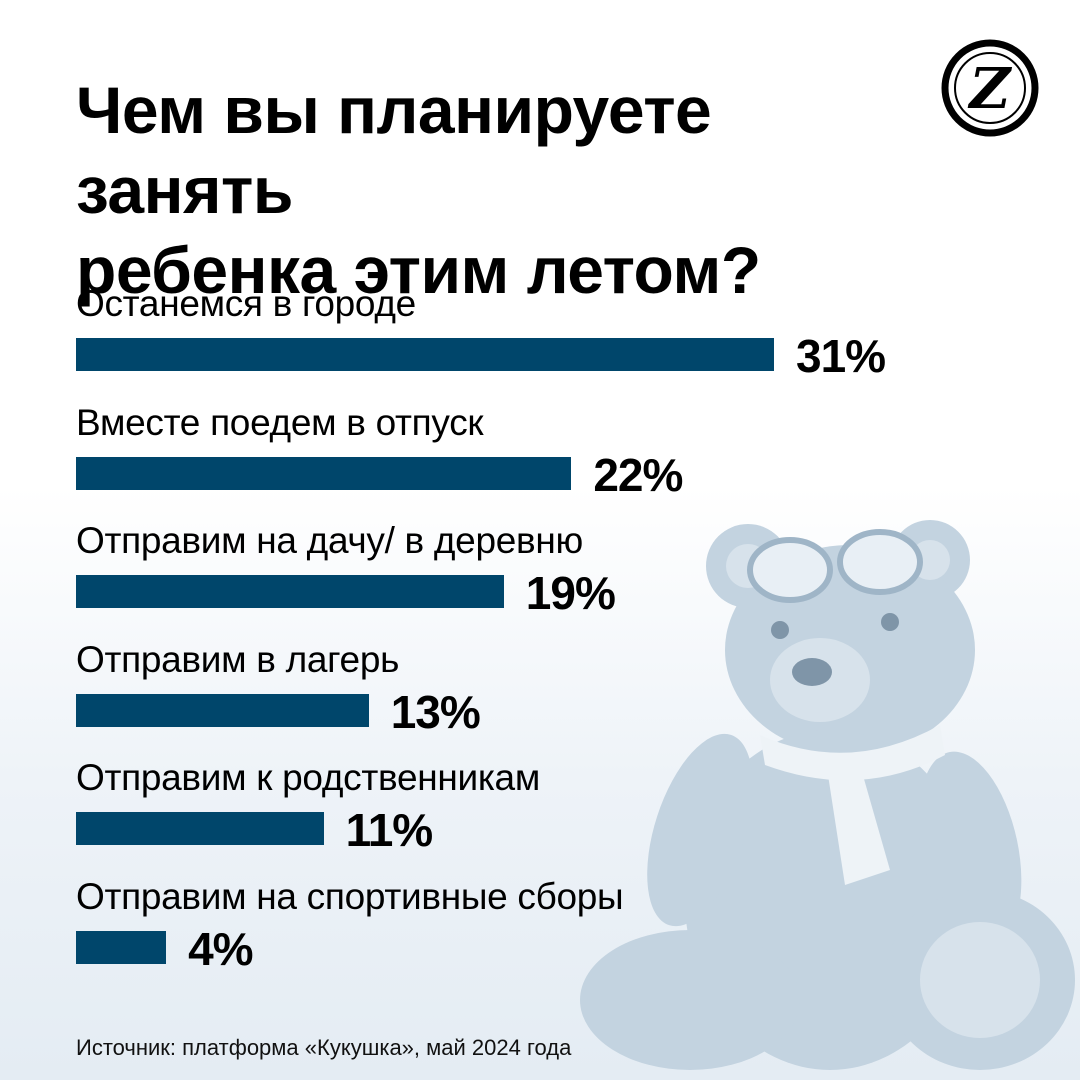  What do you see at coordinates (570, 593) in the screenshot?
I see `value-label: 19%` at bounding box center [570, 593].